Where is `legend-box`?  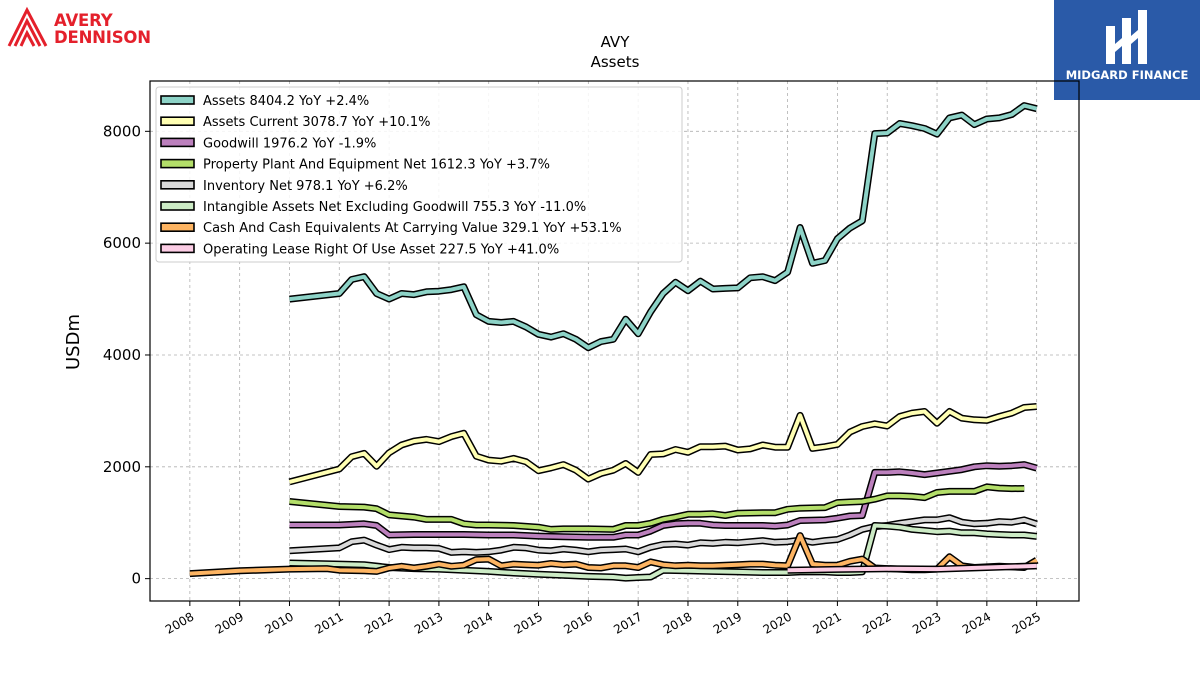
legend-box is located at coordinates (419, 174).